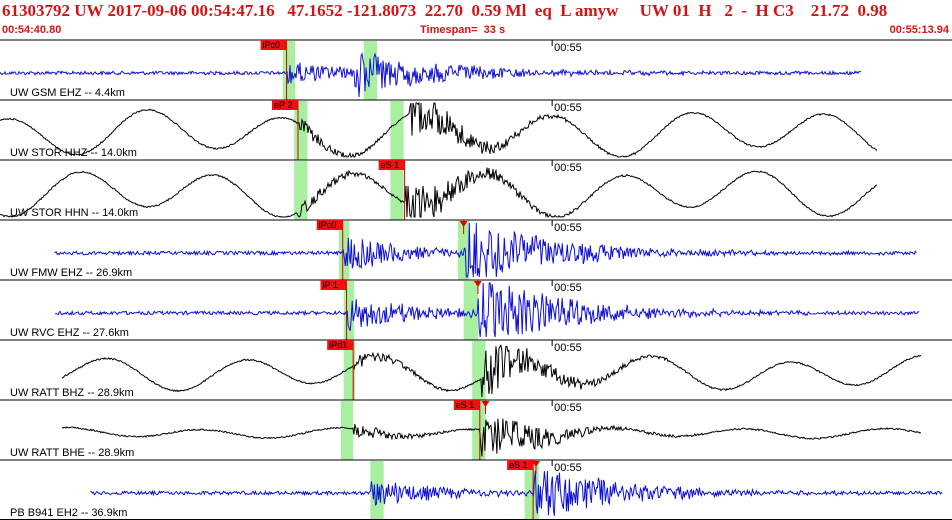 The width and height of the screenshot is (952, 520). What do you see at coordinates (330, 285) in the screenshot?
I see `pick-label: iP 1` at bounding box center [330, 285].